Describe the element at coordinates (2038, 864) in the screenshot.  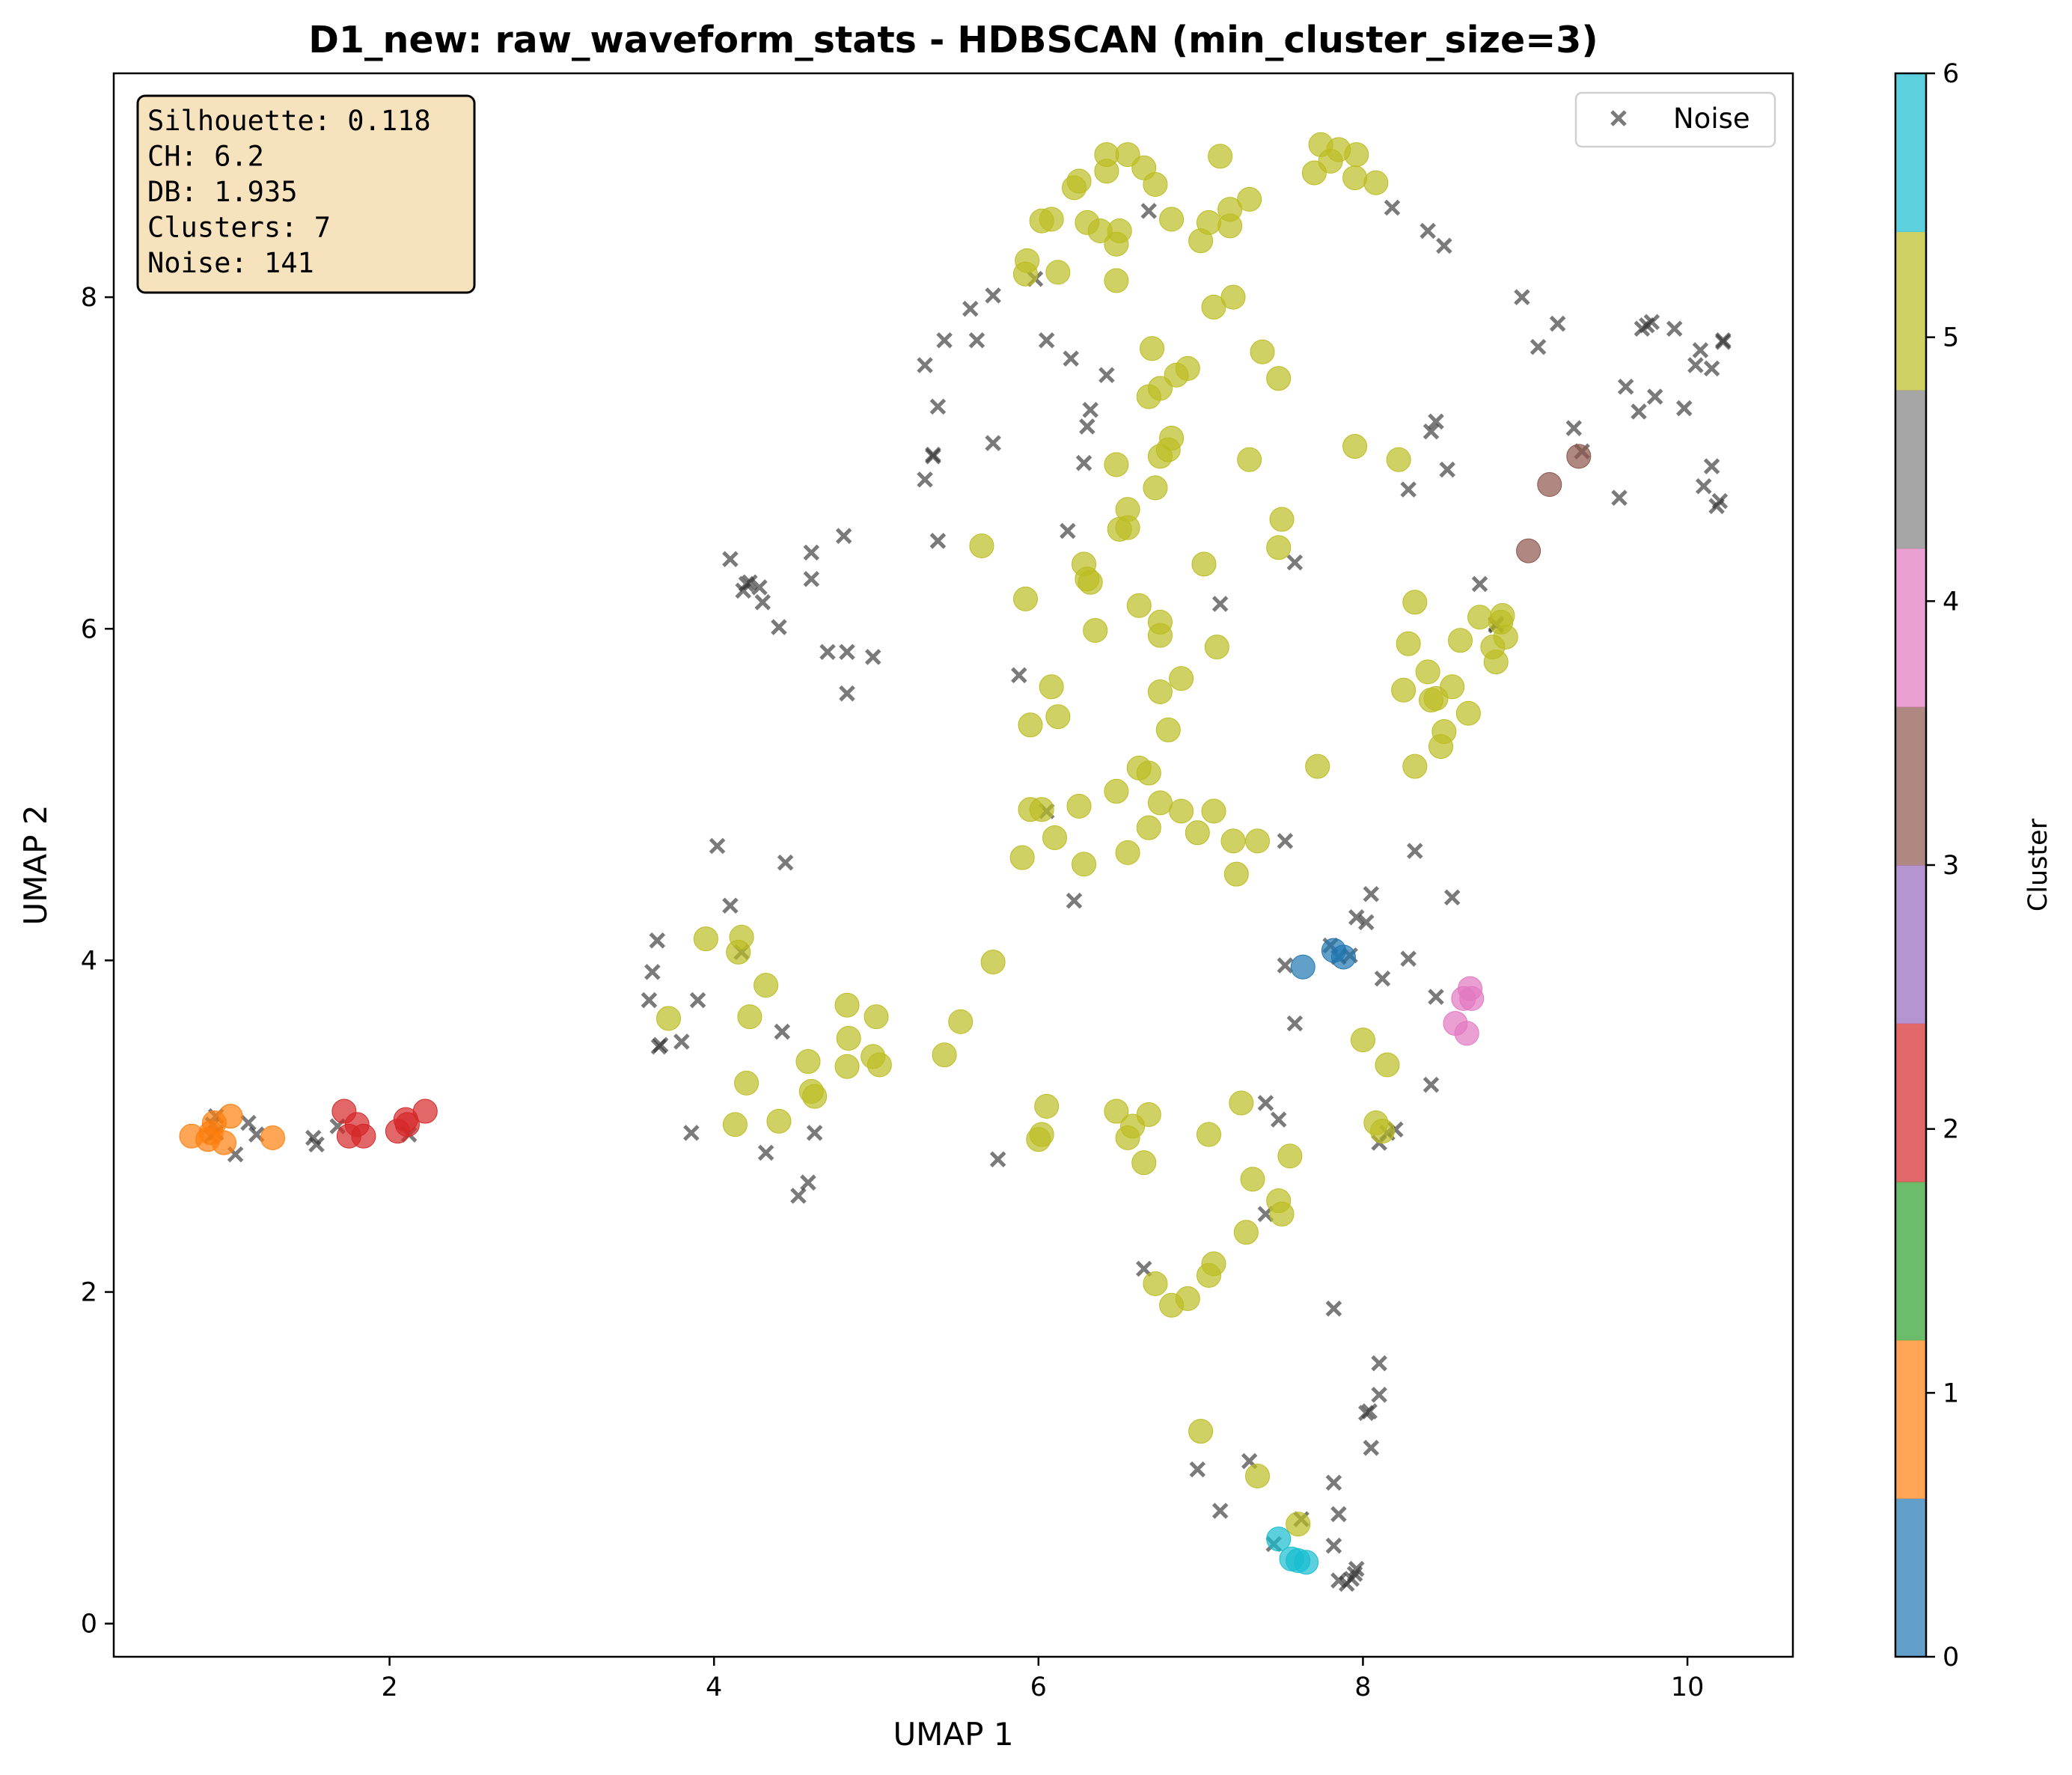
I see `colorbar-label: Cluster` at that location.